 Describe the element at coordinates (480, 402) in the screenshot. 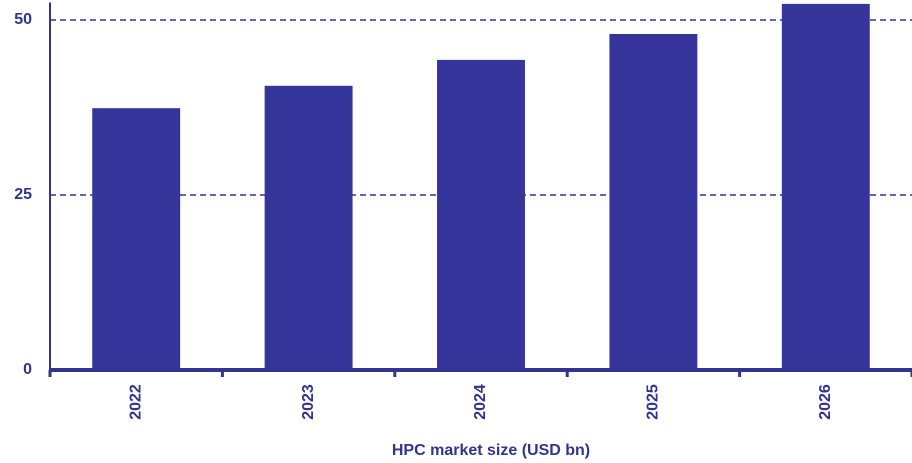

I see `x-tick-label: 2024` at that location.